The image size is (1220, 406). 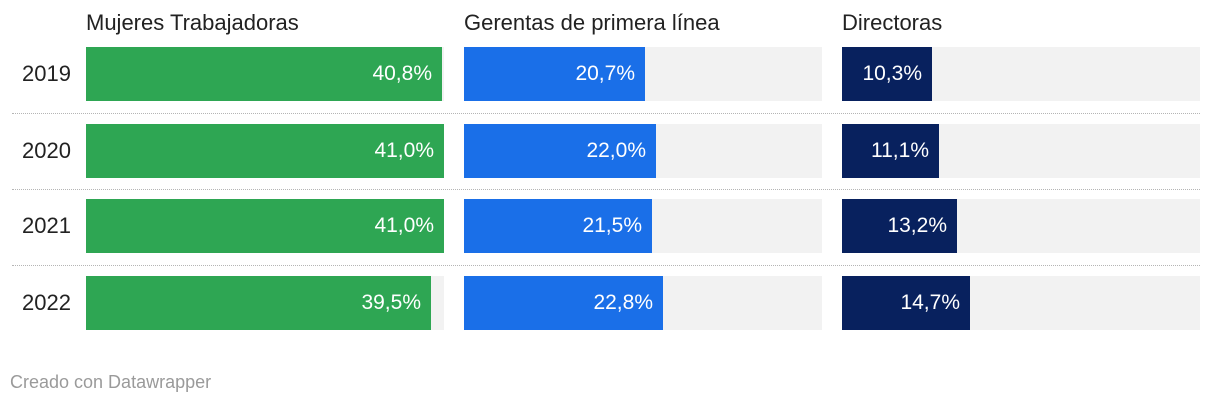 I want to click on bar-track: 39,5%, so click(x=265, y=303).